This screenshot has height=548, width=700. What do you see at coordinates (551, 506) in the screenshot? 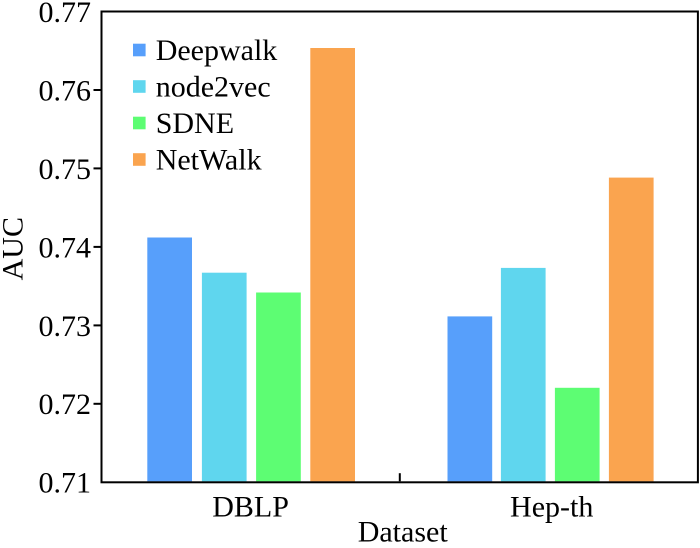
I see `svg-text: Hep-th` at bounding box center [551, 506].